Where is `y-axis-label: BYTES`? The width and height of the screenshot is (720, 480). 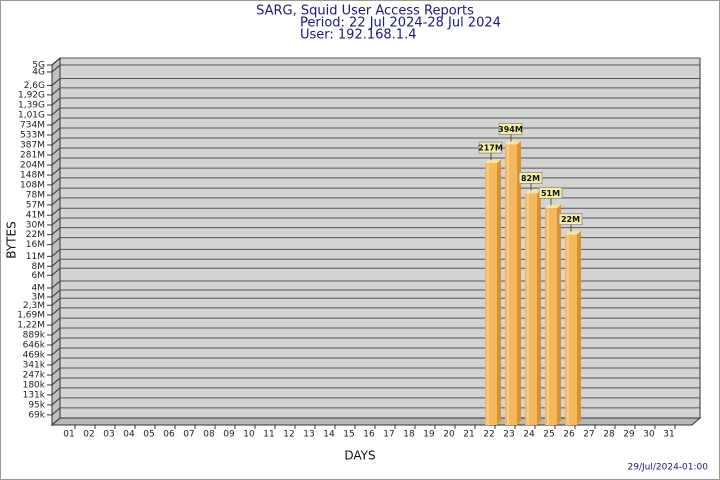 y-axis-label: BYTES is located at coordinates (12, 239).